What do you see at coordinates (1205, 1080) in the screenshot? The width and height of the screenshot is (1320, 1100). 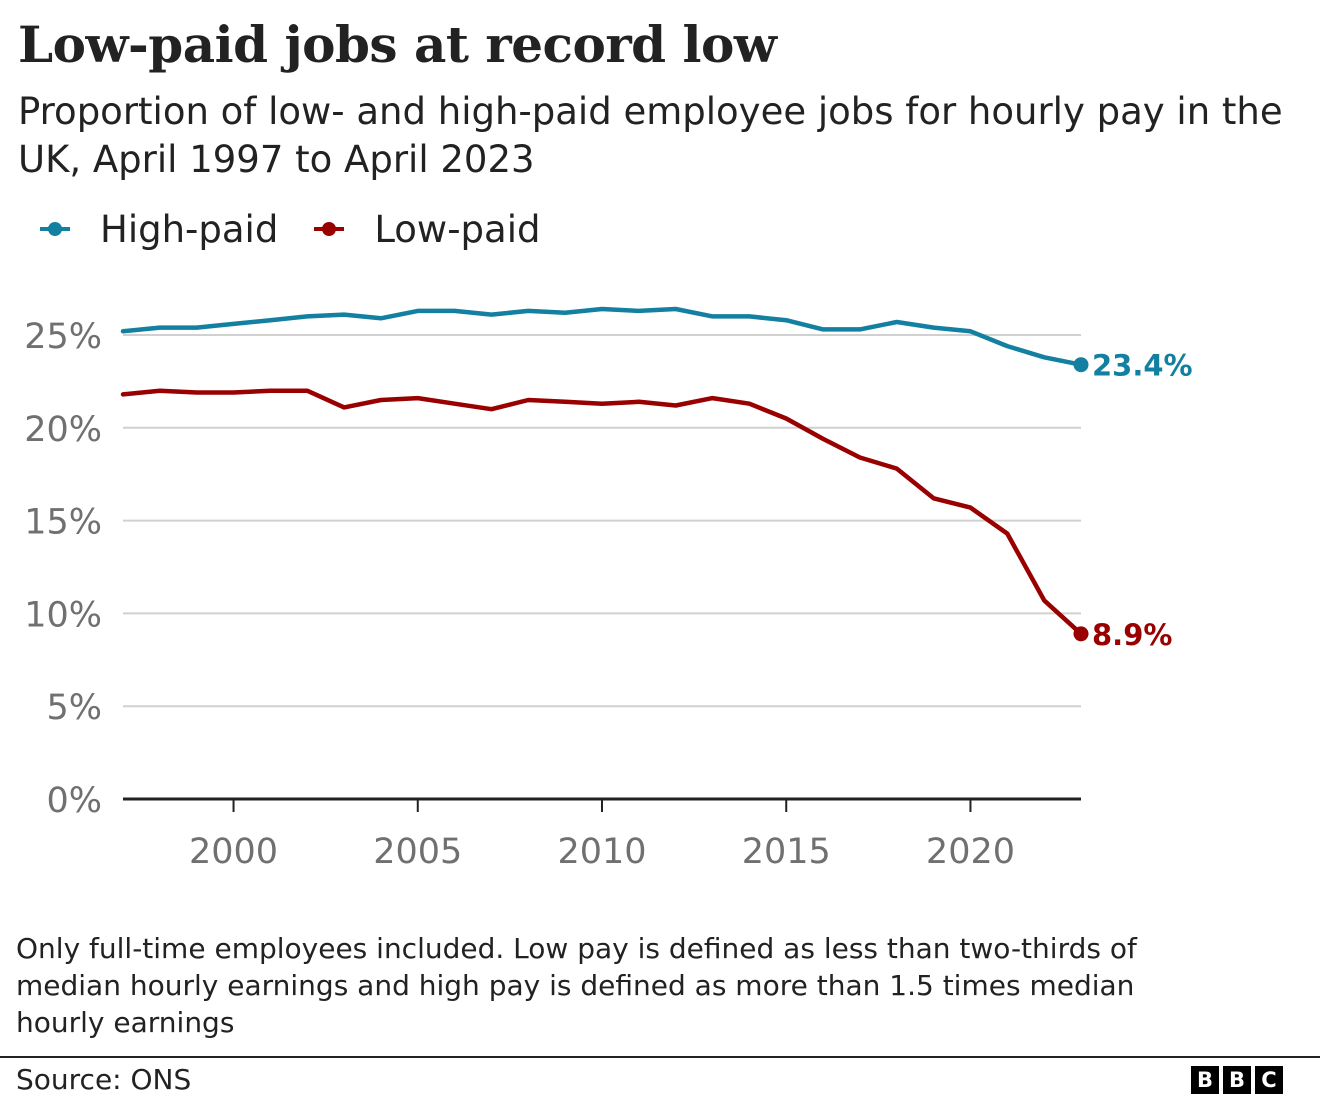 I see `bbc-logo-letter-b1: B` at bounding box center [1205, 1080].